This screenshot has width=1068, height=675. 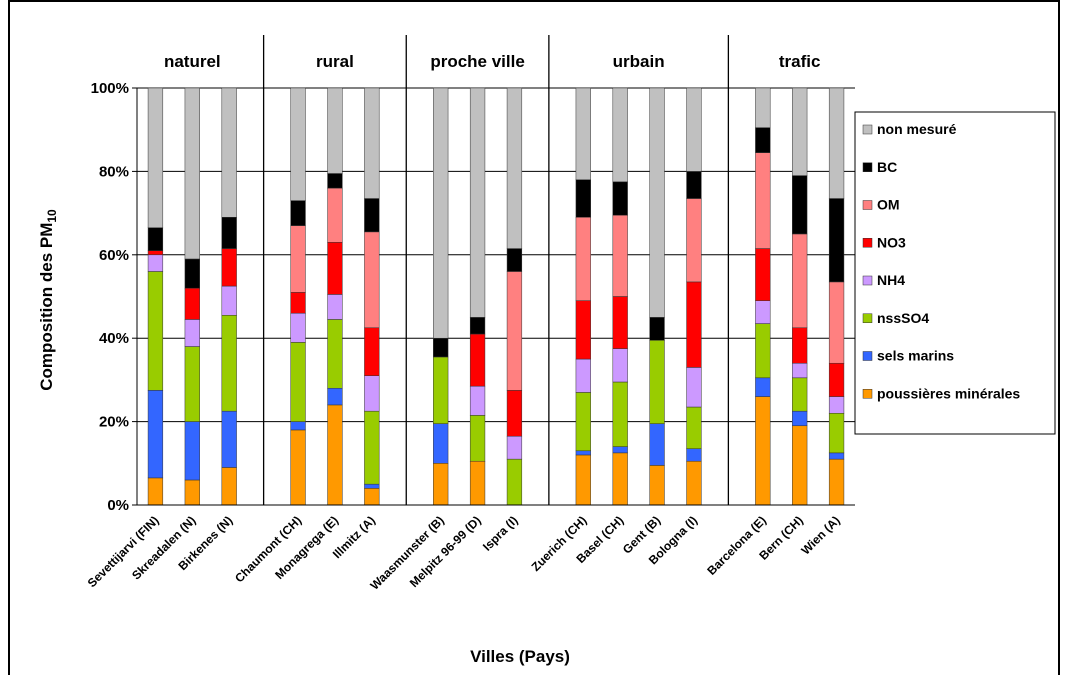 I want to click on group-label: proche ville, so click(x=477, y=61).